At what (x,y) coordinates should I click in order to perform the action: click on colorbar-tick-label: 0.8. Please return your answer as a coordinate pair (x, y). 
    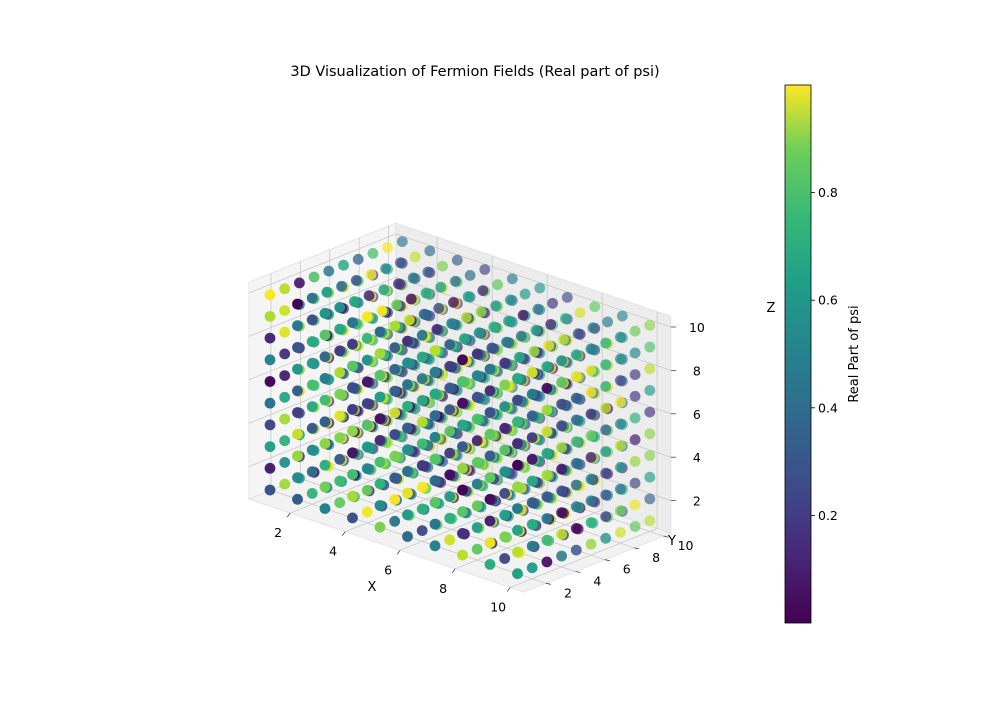
    Looking at the image, I should click on (828, 192).